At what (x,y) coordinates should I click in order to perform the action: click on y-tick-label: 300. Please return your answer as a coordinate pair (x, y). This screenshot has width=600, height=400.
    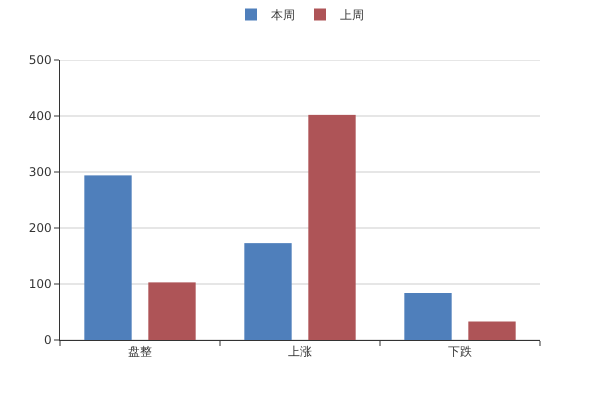
    Looking at the image, I should click on (40, 172).